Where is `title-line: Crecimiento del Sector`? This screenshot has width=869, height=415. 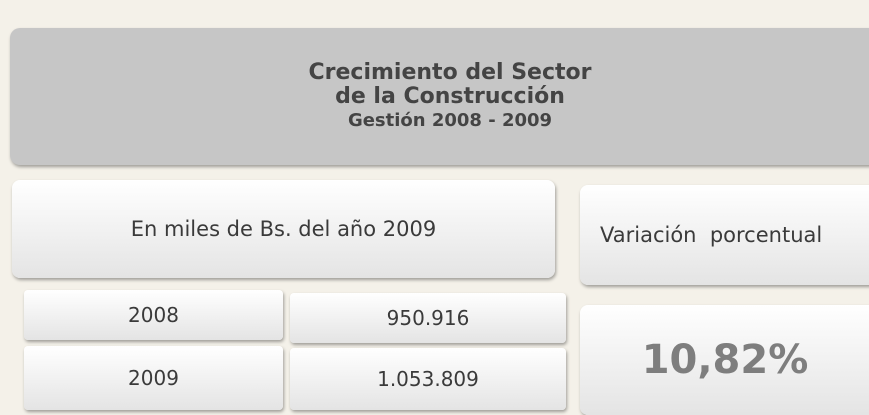 title-line: Crecimiento del Sector is located at coordinates (450, 72).